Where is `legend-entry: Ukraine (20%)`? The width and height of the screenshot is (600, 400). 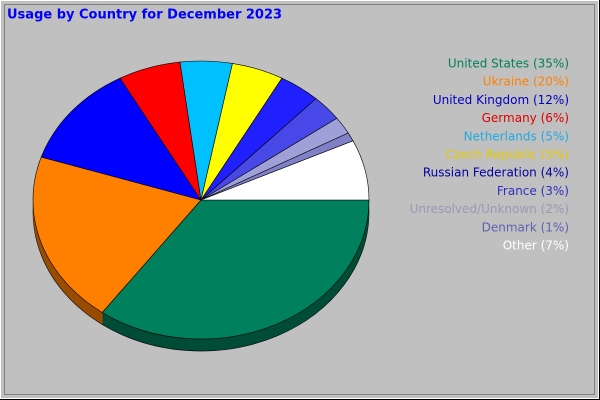 legend-entry: Ukraine (20%) is located at coordinates (526, 82).